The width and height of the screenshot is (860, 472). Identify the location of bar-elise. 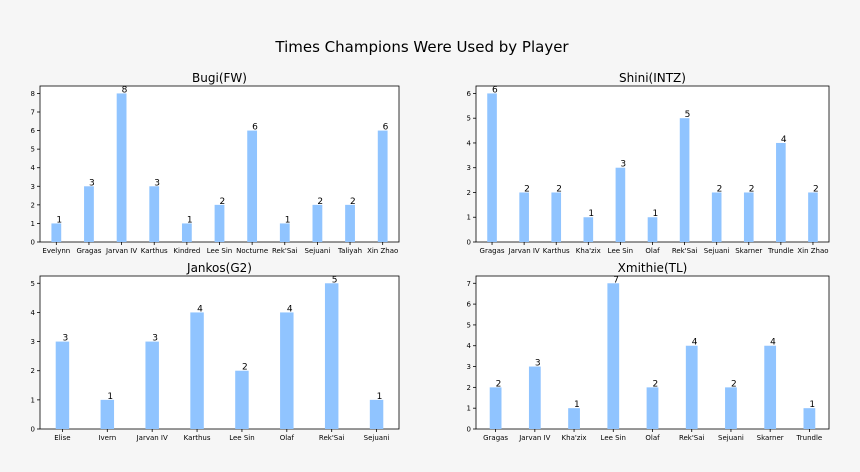
(62, 385).